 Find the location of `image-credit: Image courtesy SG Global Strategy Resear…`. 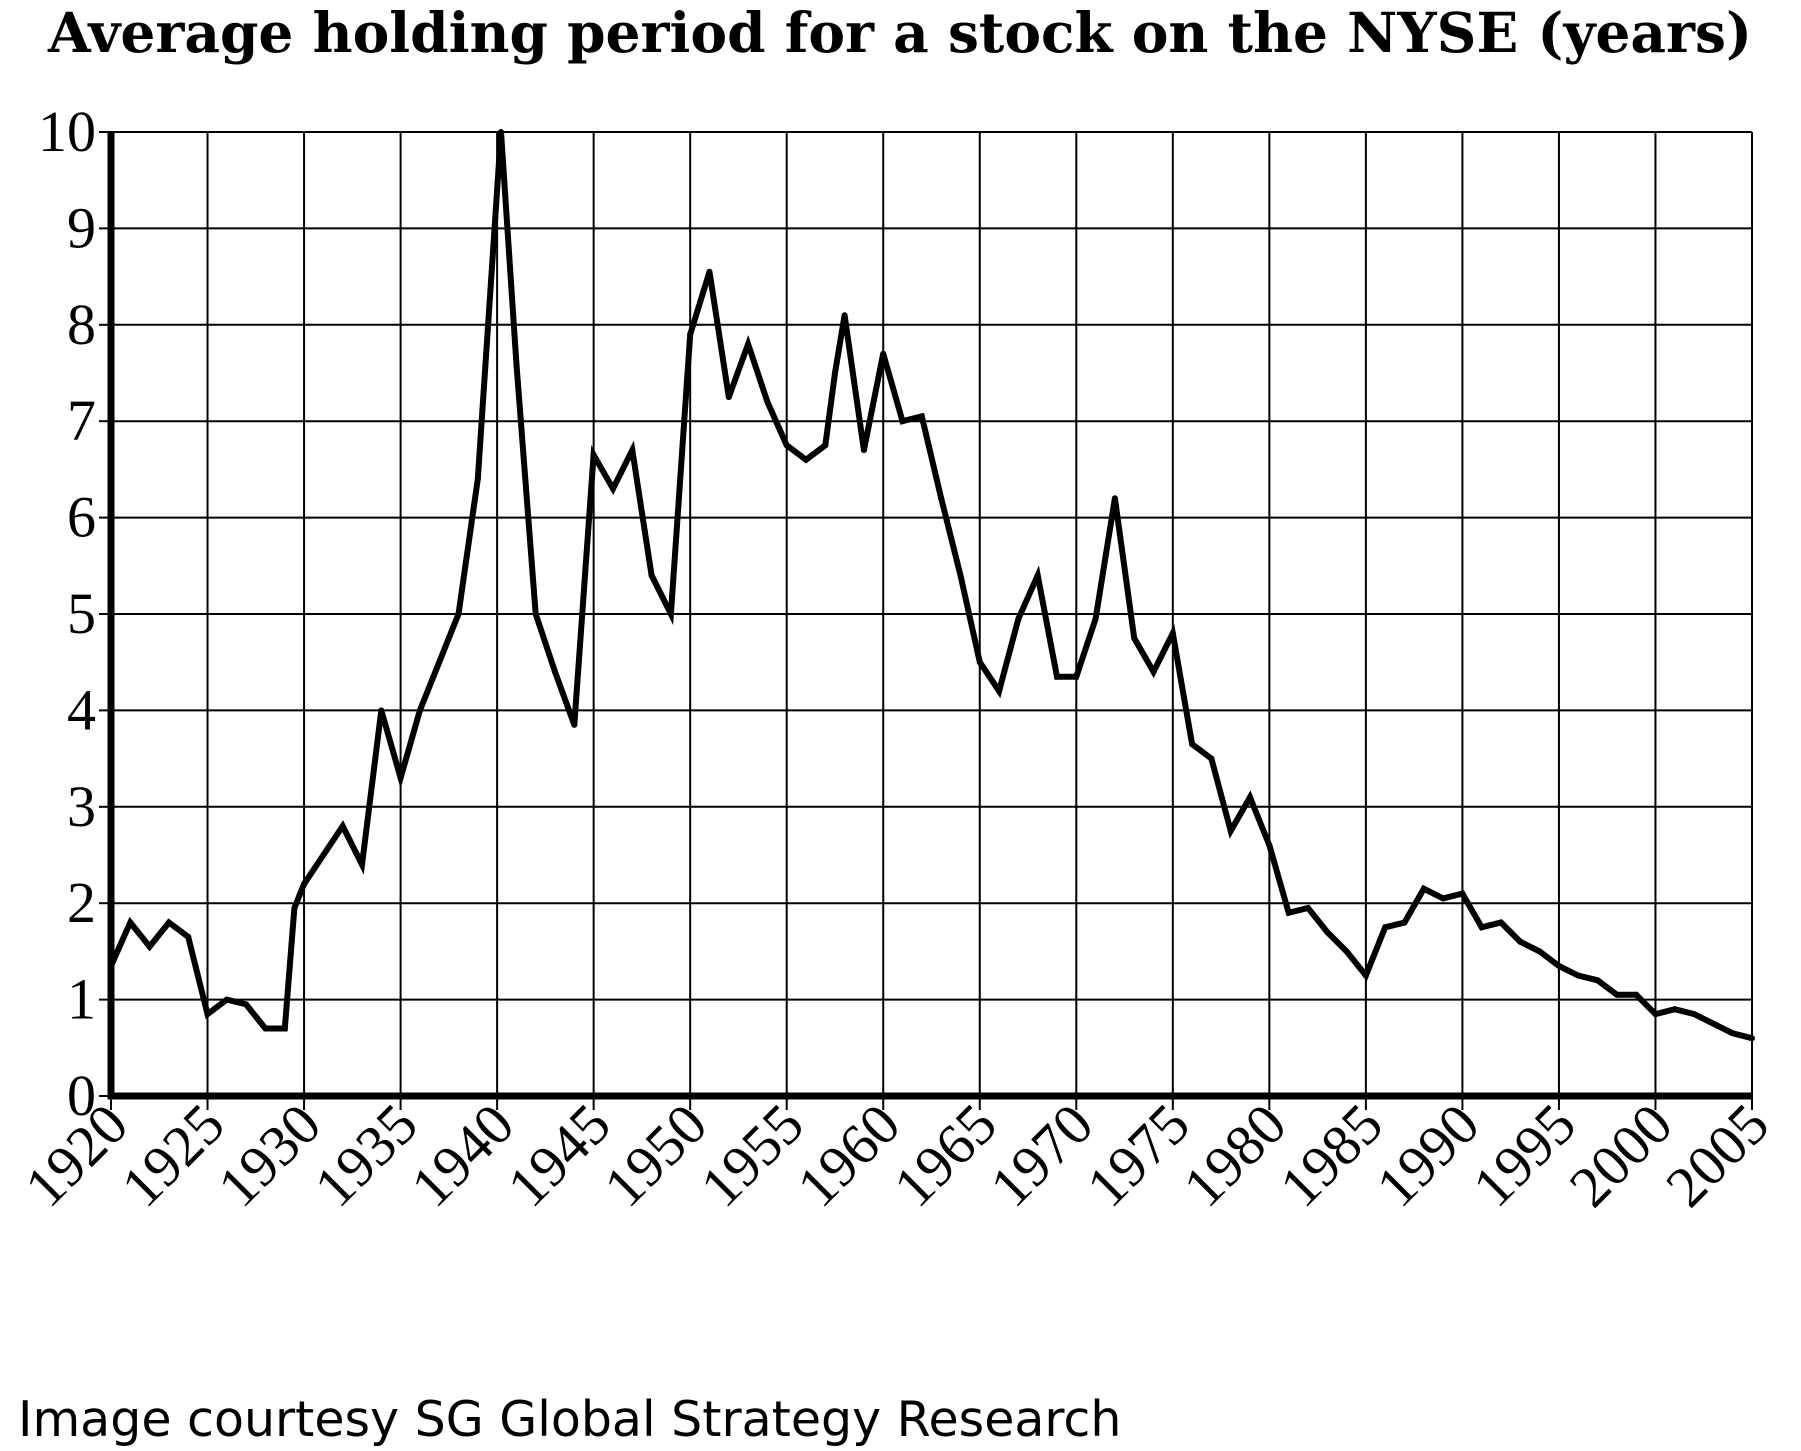

image-credit: Image courtesy SG Global Strategy Resear… is located at coordinates (569, 1419).